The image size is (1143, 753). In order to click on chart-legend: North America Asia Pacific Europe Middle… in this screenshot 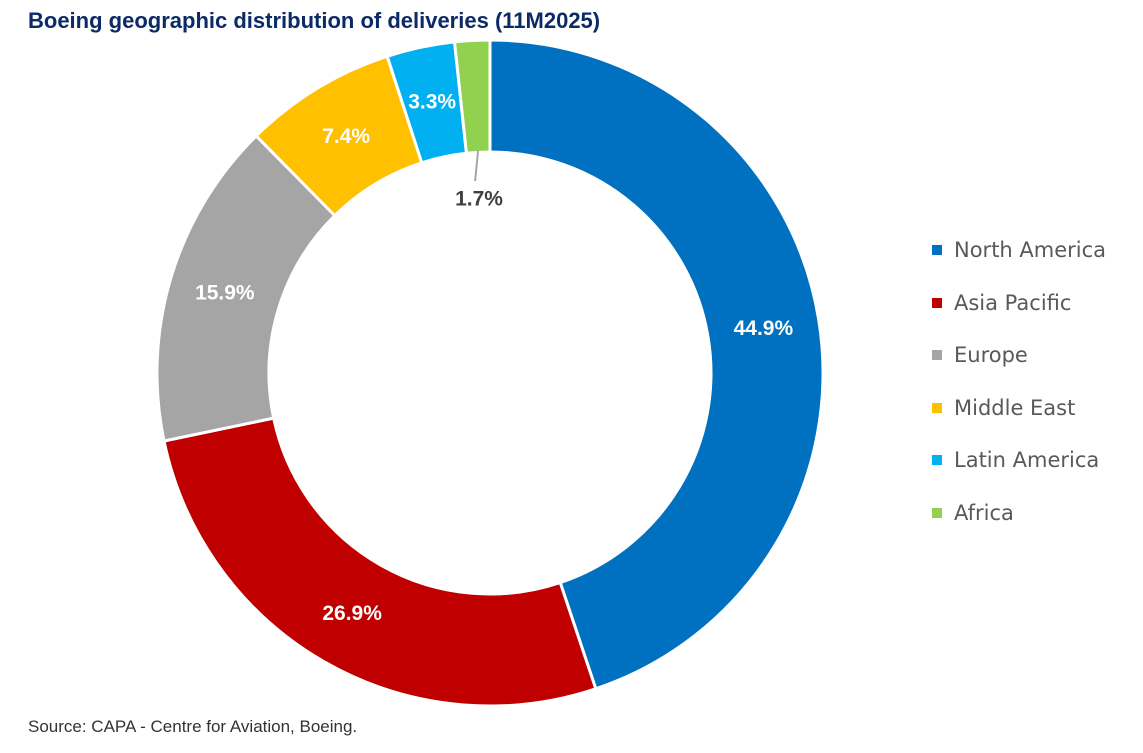, I will do `click(1034, 381)`.